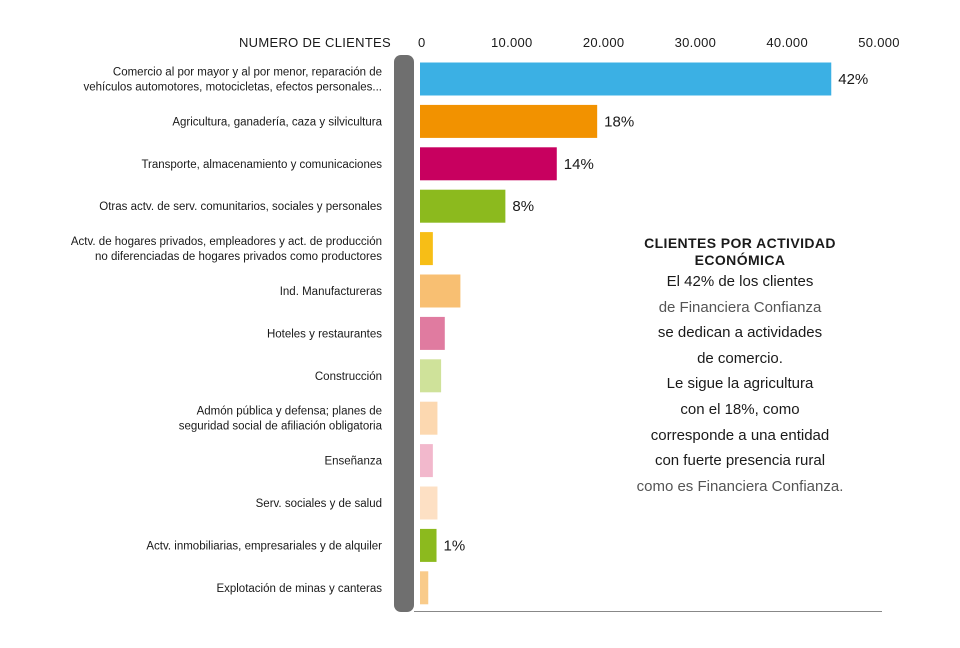  Describe the element at coordinates (740, 409) in the screenshot. I see `annotation-line: con el 18%, como` at that location.